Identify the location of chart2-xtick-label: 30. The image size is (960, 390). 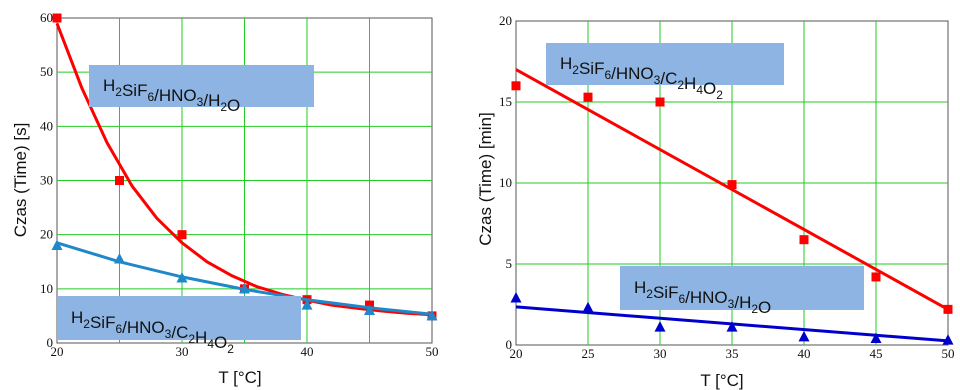
(660, 353).